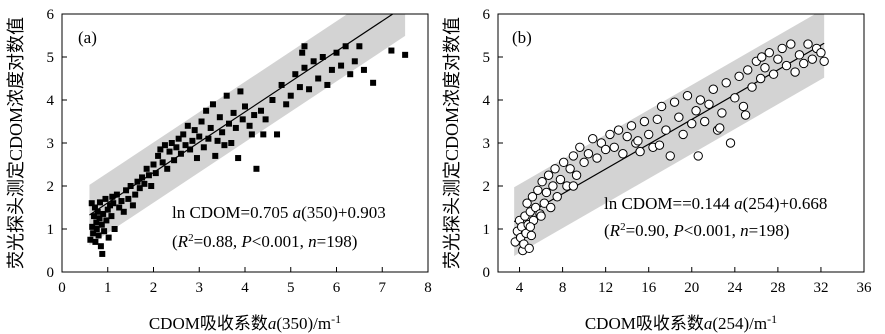 This screenshot has width=885, height=334. Describe the element at coordinates (735, 288) in the screenshot. I see `x-tick-label: 24` at that location.